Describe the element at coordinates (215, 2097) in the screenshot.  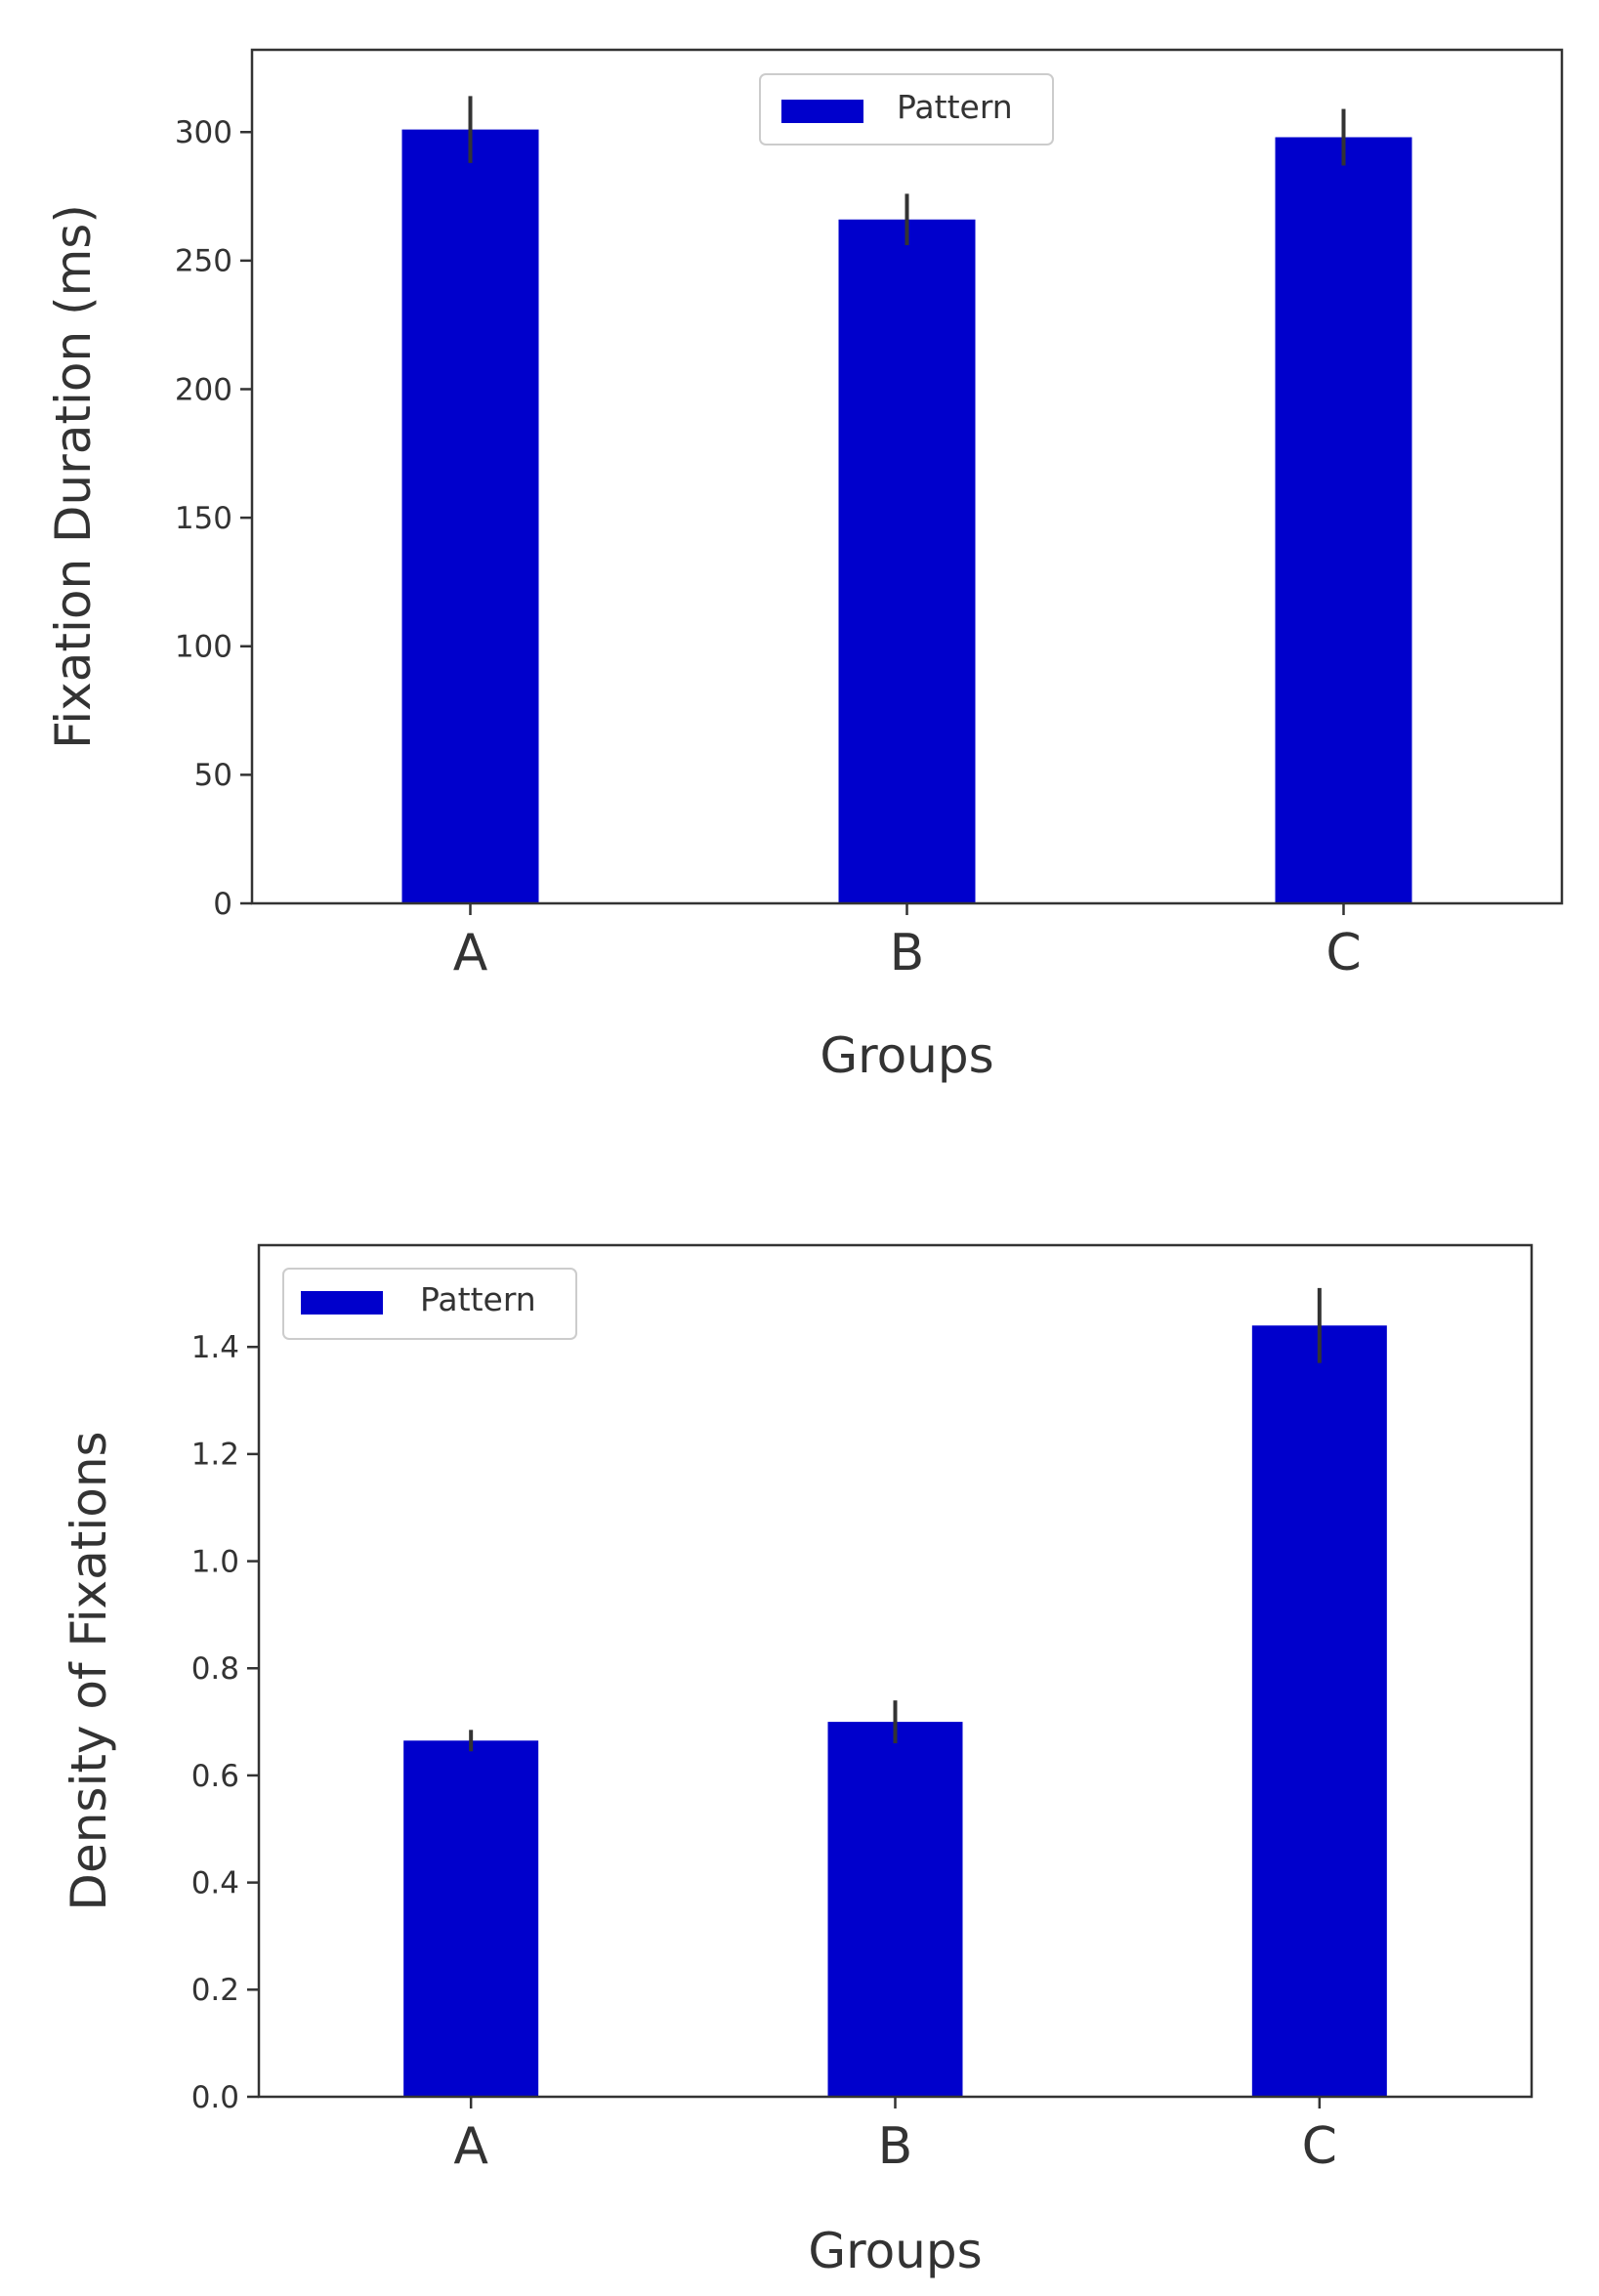
I see `y-tick-label: 0.0` at that location.